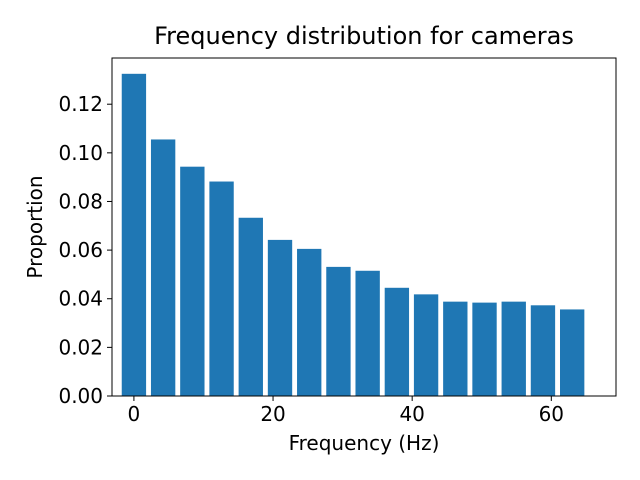 The width and height of the screenshot is (640, 480). Describe the element at coordinates (80, 104) in the screenshot. I see `y-tick-label: 0.12` at that location.